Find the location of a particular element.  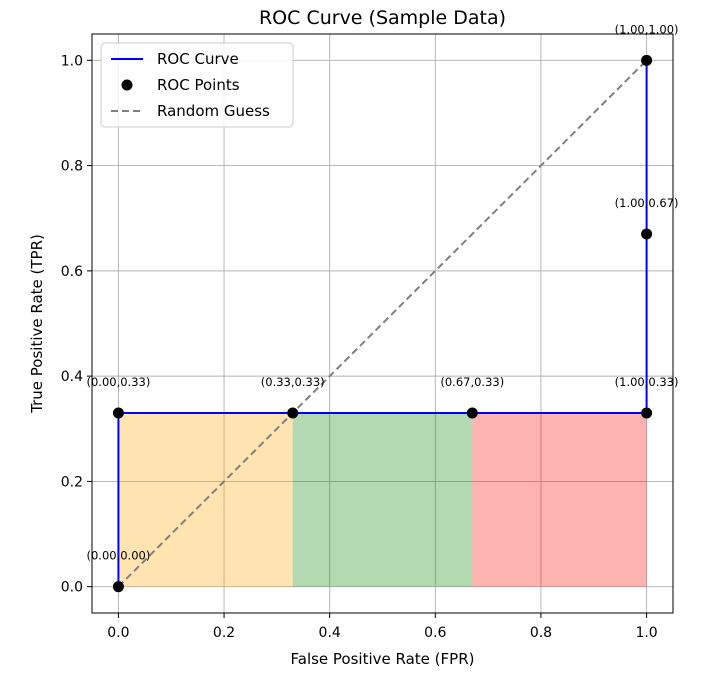

y-ticks: 0.0 0.2 0.4 0.6 0.8 1.0 is located at coordinates (76, 324).